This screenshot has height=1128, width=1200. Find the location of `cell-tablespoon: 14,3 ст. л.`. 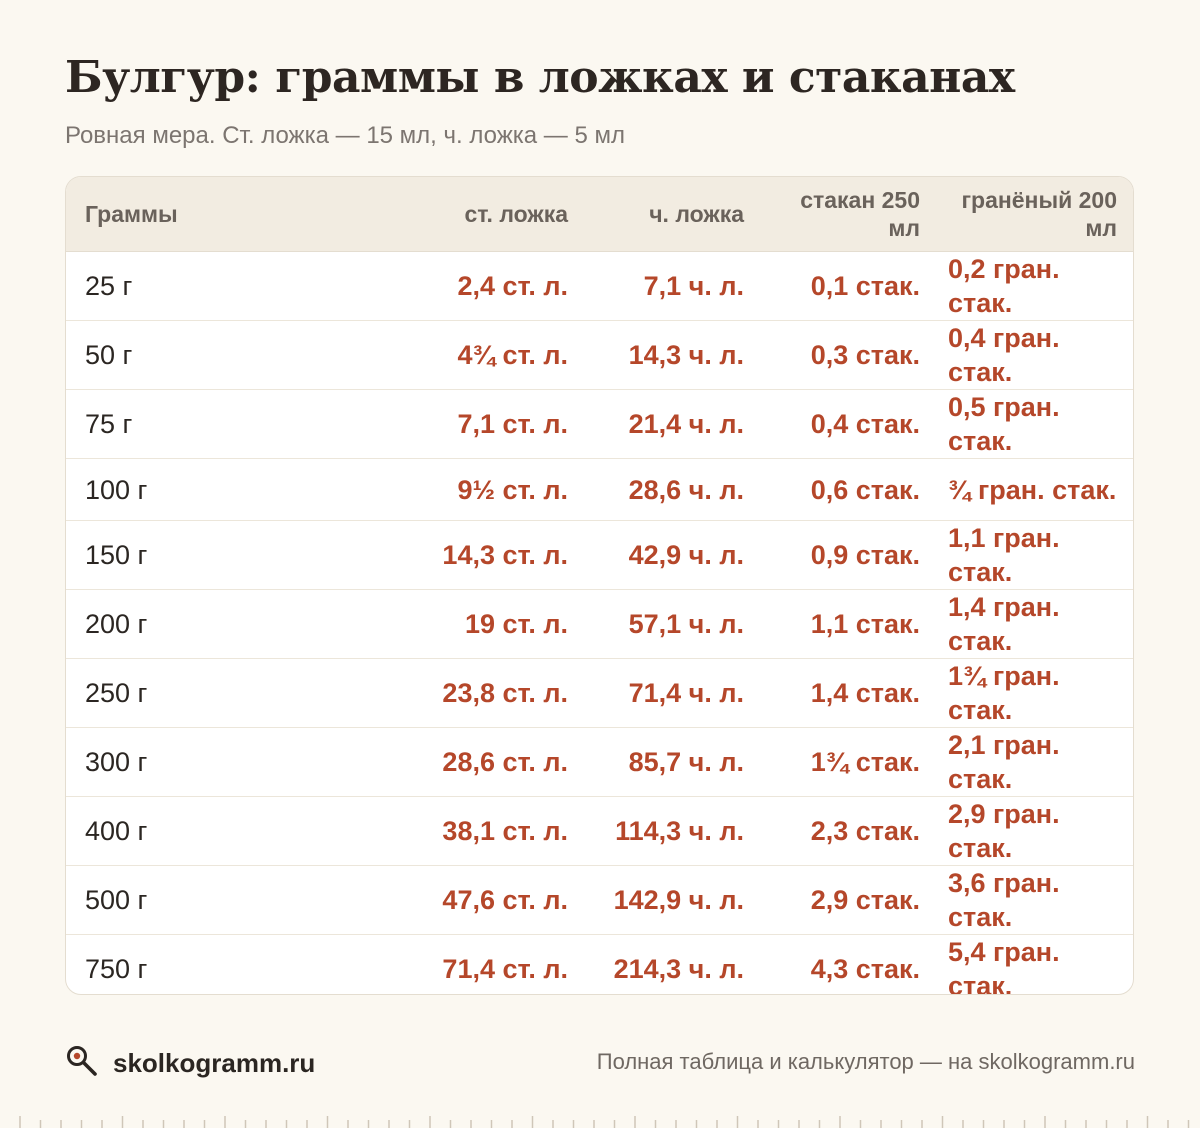

cell-tablespoon: 14,3 ст. л. is located at coordinates (455, 555).